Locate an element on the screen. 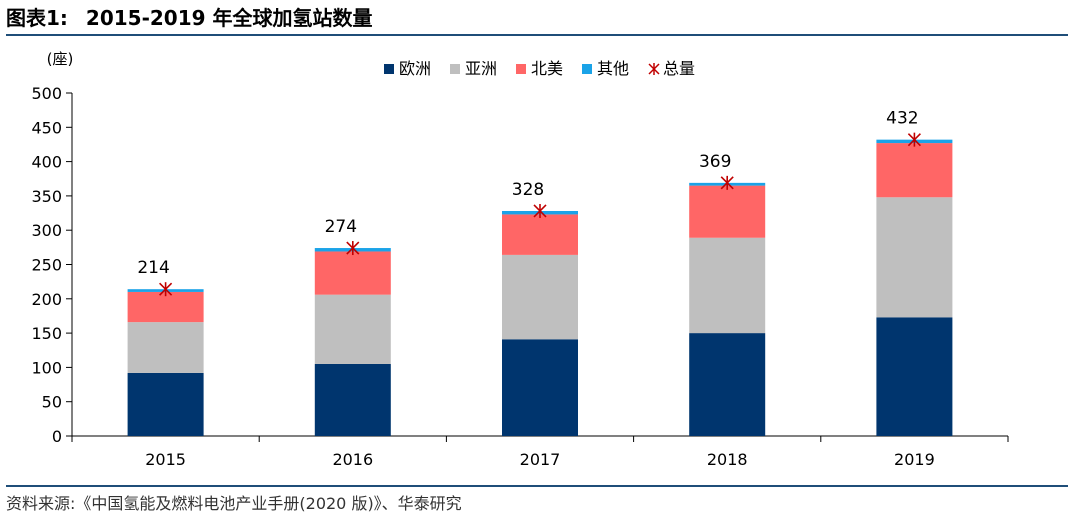 This screenshot has height=523, width=1080. y-tick-label: 300 is located at coordinates (46, 230).